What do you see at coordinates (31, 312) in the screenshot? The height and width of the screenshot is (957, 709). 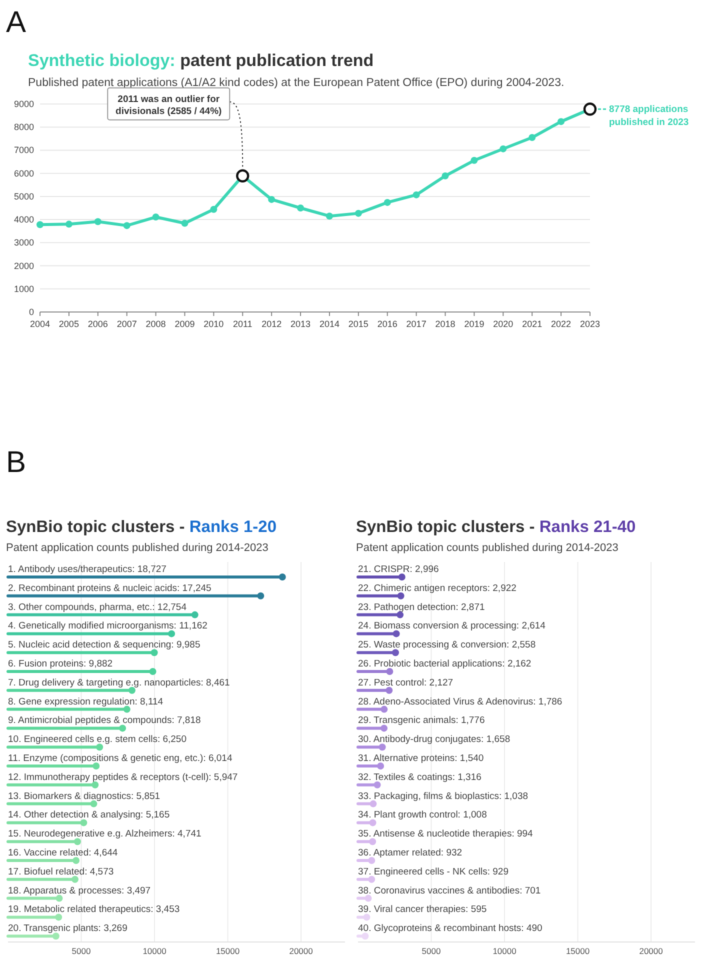 I see `y-tick-label: 0` at bounding box center [31, 312].